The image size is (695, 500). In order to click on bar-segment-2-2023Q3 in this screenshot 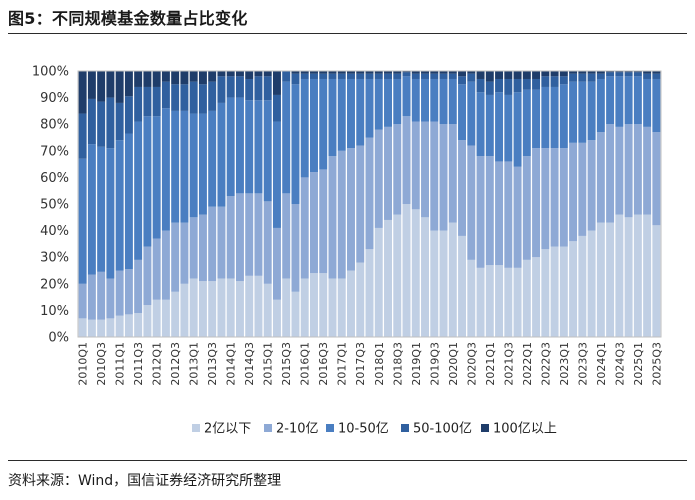, I will do `click(582, 189)`.